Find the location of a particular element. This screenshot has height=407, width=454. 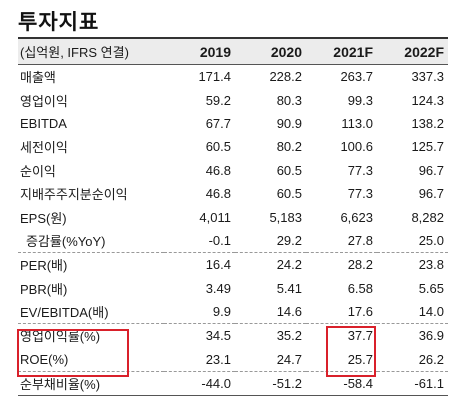

row-label: EPS(원) is located at coordinates (43, 218).